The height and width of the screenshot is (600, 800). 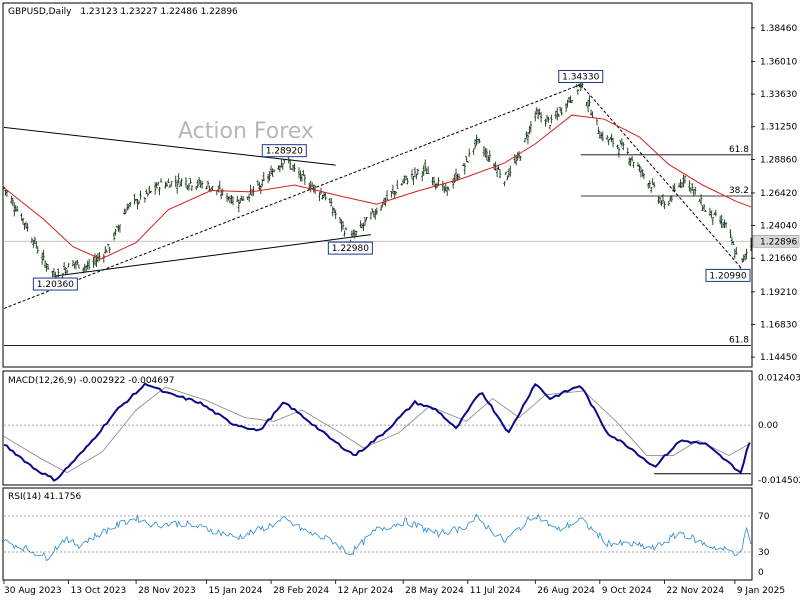 I want to click on macd-axis-label: 0.012403, so click(x=779, y=379).